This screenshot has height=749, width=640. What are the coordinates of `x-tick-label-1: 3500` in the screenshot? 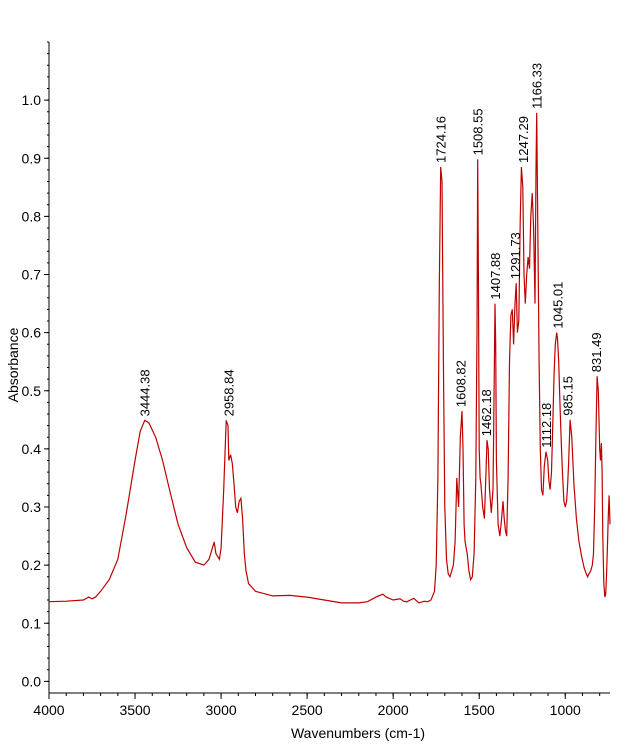 It's located at (134, 710).